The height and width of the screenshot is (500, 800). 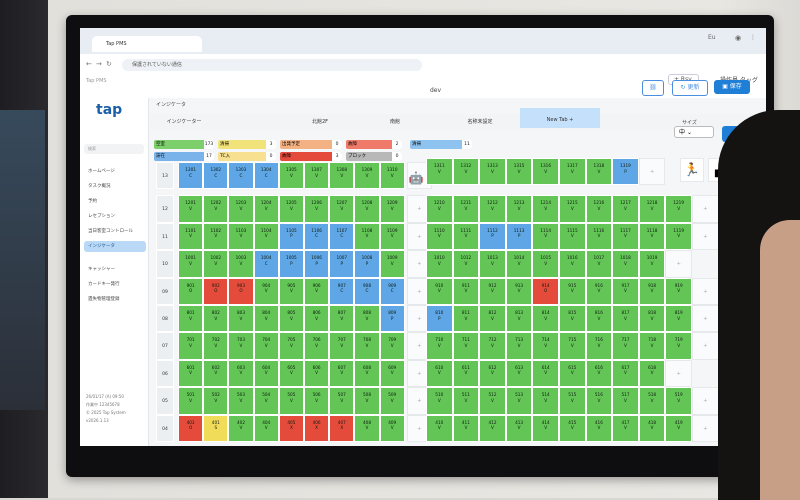 What do you see at coordinates (266, 373) in the screenshot?
I see `room-cell: 604 V` at bounding box center [266, 373].